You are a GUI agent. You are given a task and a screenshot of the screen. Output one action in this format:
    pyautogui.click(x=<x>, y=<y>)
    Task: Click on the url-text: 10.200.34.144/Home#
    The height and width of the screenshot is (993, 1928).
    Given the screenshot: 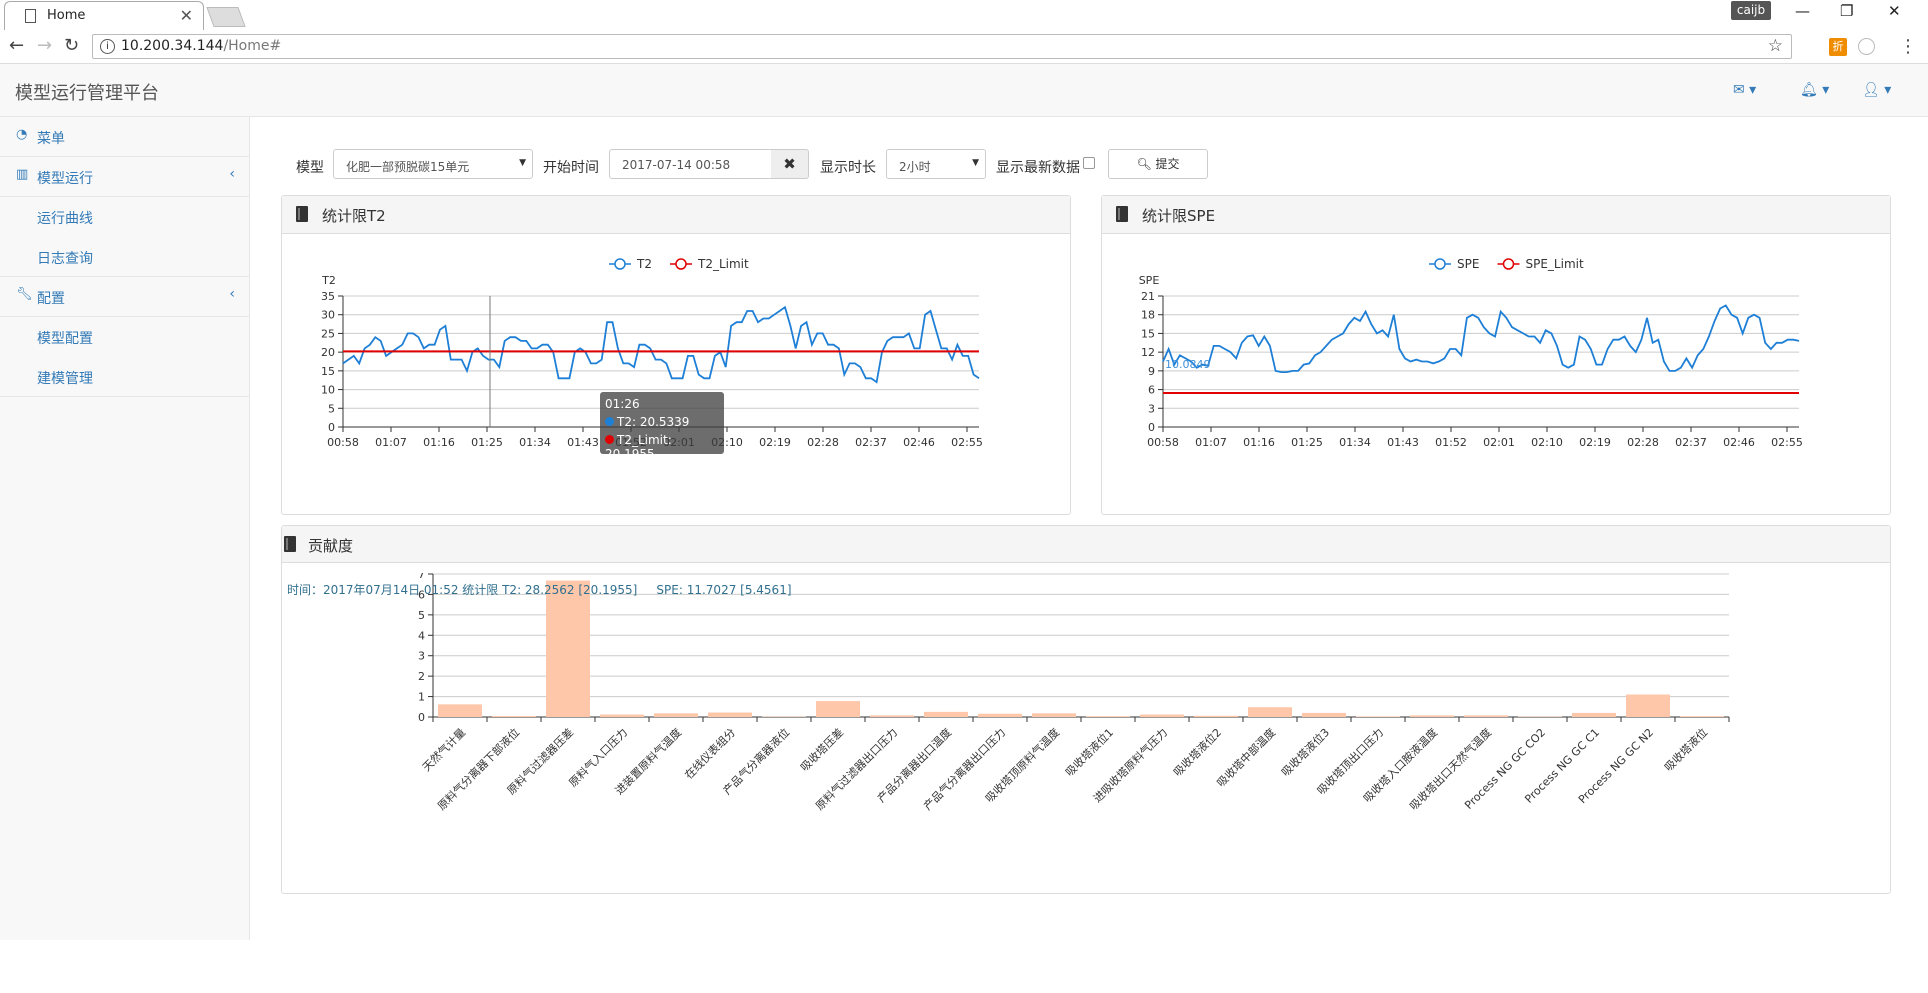 What is the action you would take?
    pyautogui.click(x=201, y=46)
    